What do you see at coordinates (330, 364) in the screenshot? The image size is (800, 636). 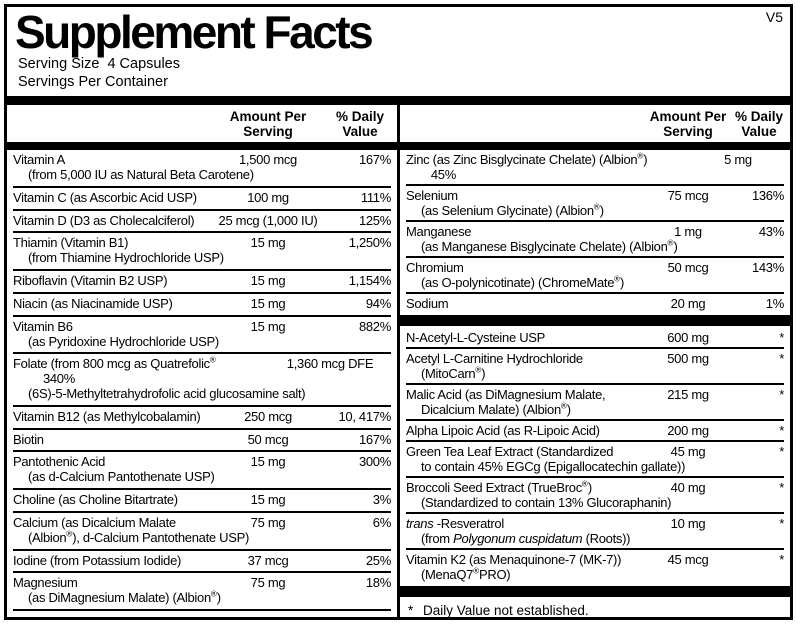 I see `amount-per-serving-value: 1,360 mcg DFE` at bounding box center [330, 364].